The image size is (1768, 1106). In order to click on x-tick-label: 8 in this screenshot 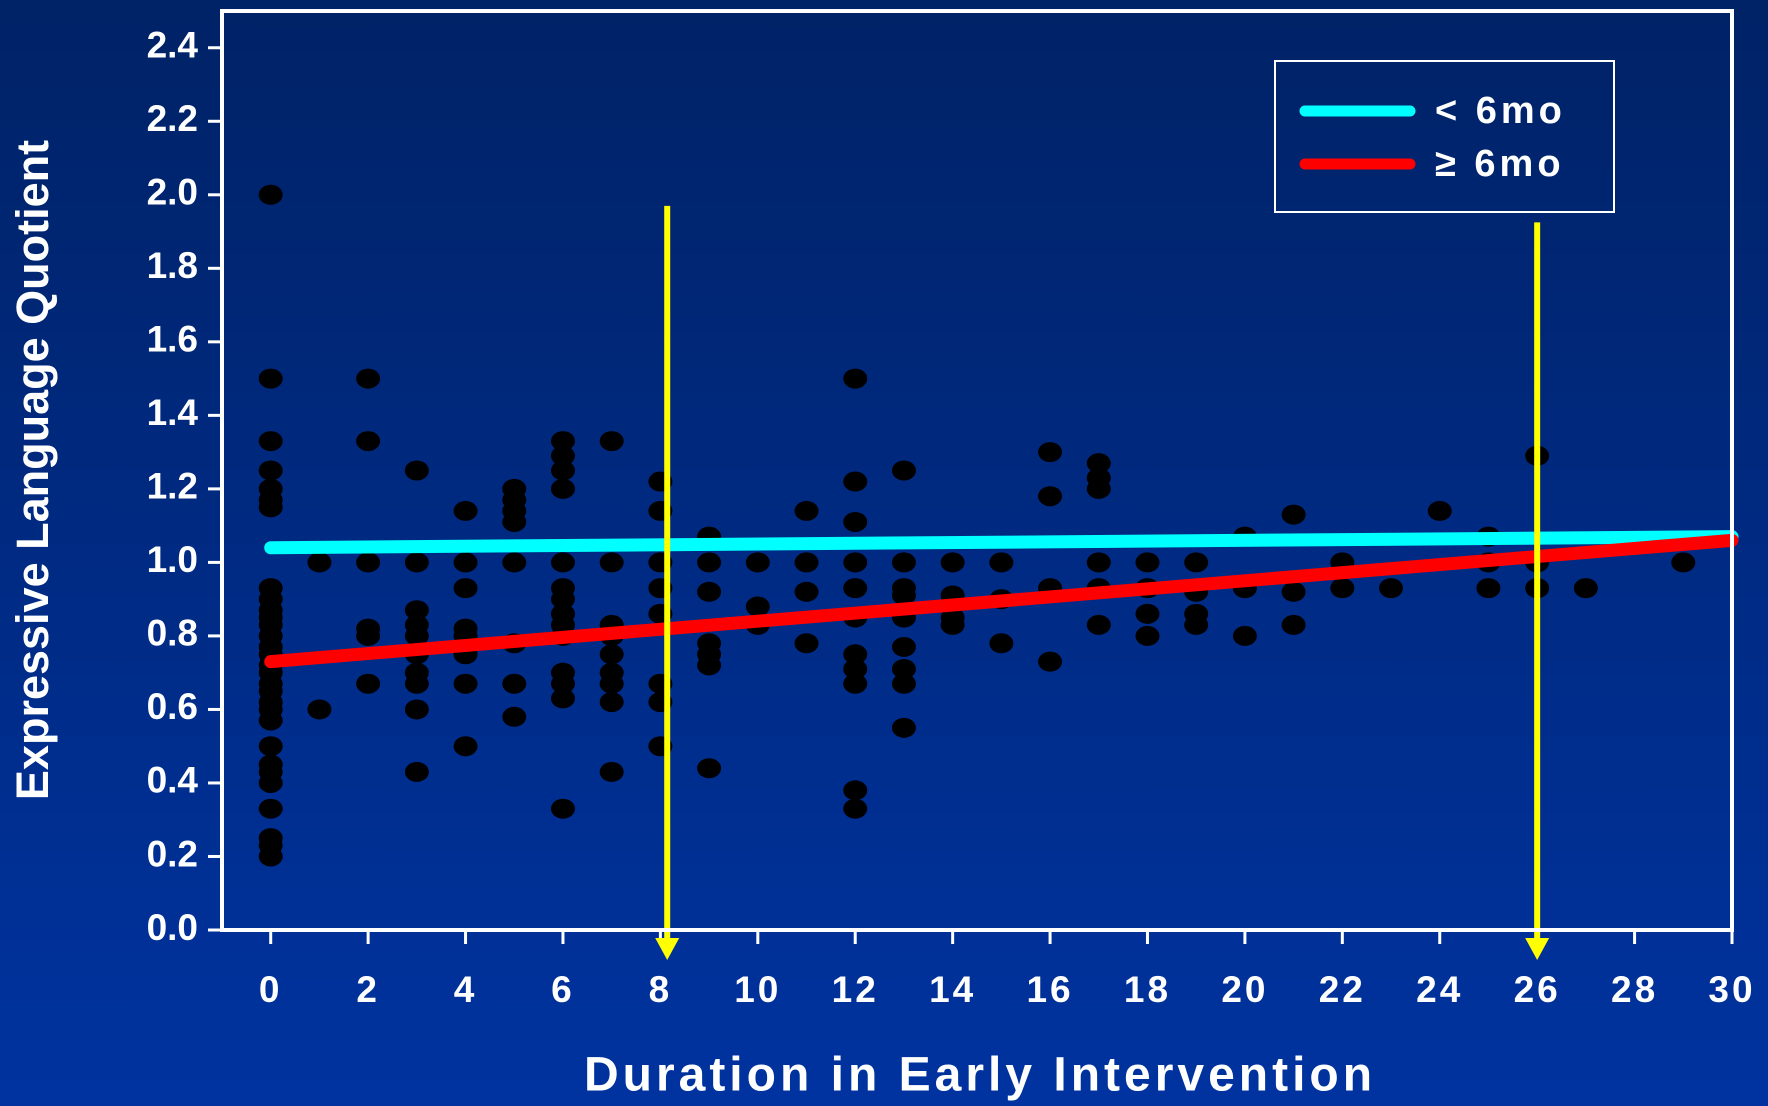, I will do `click(661, 989)`.